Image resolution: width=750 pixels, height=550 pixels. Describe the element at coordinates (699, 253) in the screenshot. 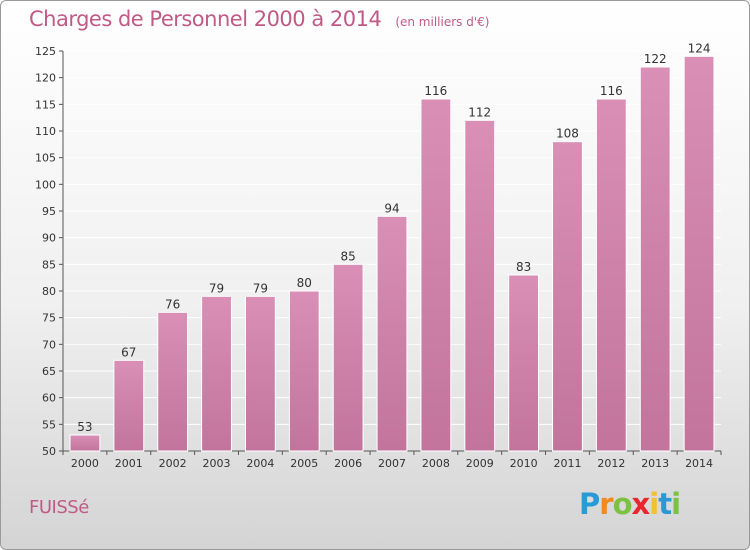

I see `bar-2014` at that location.